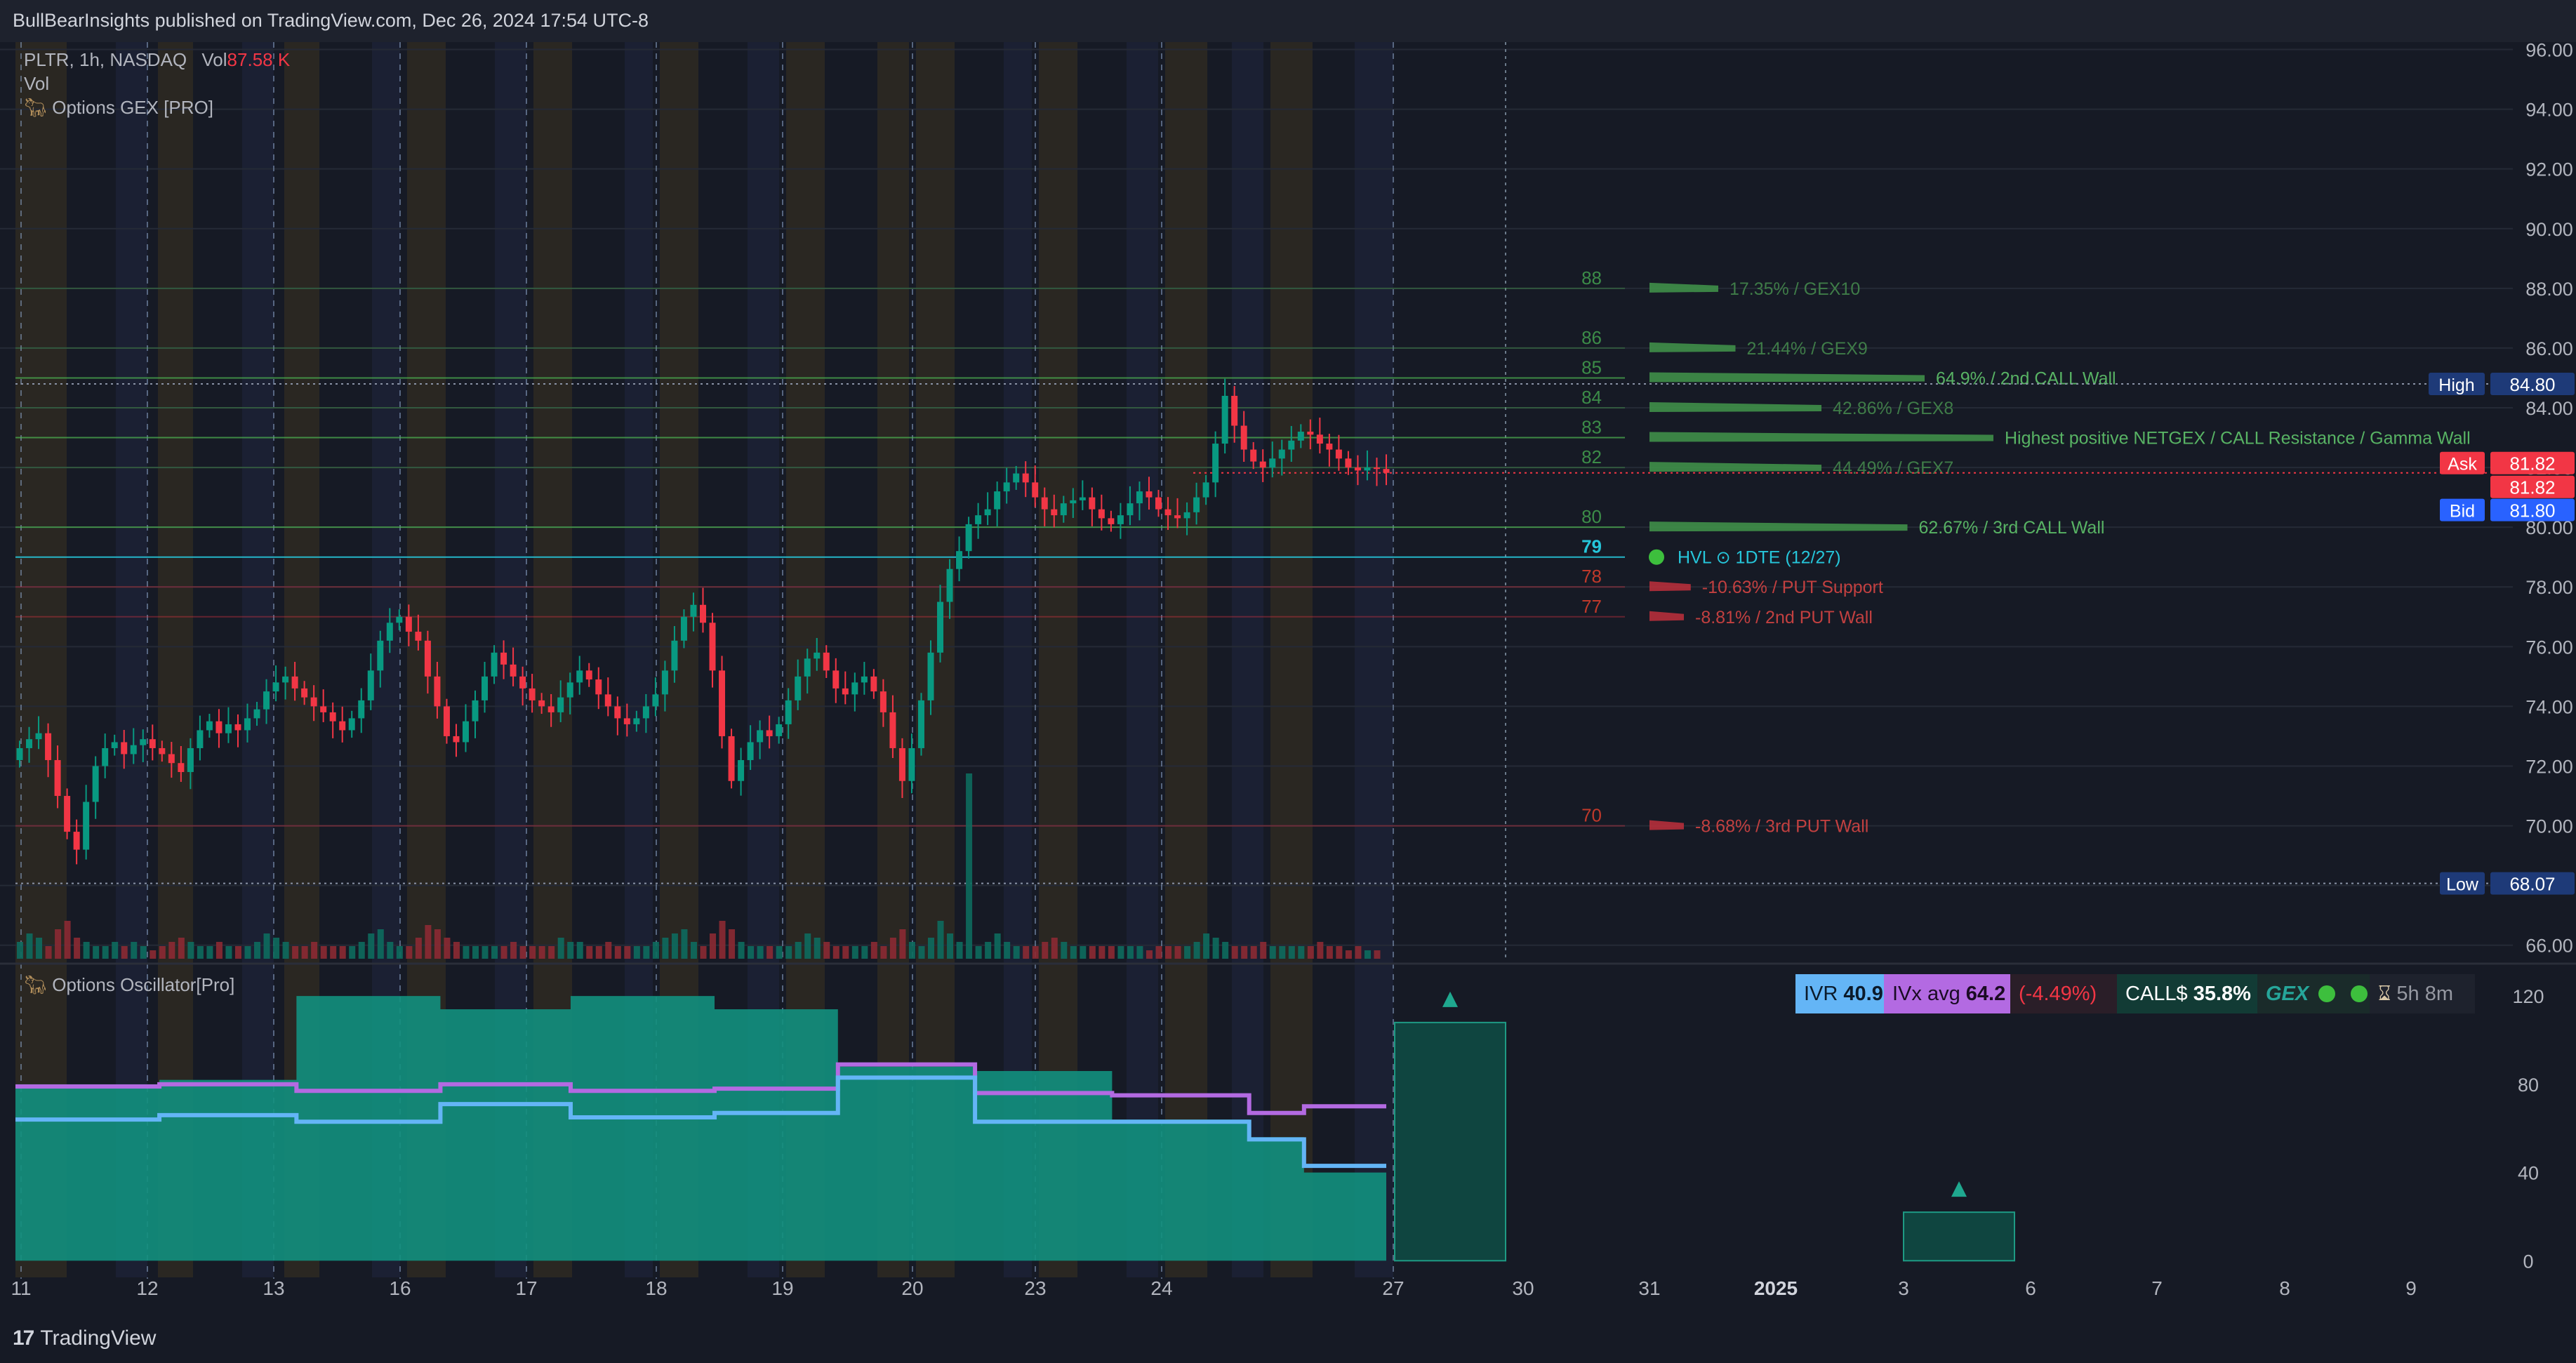 The height and width of the screenshot is (1363, 2576). What do you see at coordinates (1035, 1288) in the screenshot?
I see `time-tick-label: 23` at bounding box center [1035, 1288].